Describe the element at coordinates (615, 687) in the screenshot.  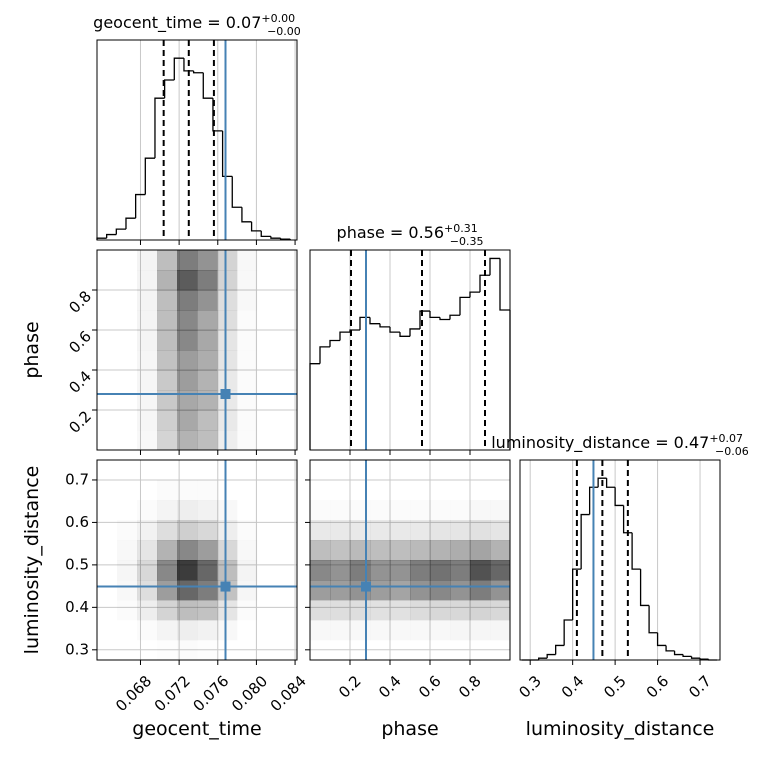
I see `x-tick-label: 0.5` at that location.